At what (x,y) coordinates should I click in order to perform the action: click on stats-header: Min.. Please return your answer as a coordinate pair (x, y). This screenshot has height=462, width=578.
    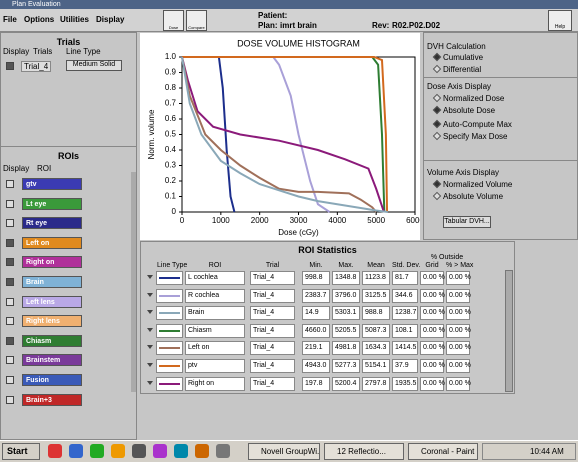
    Looking at the image, I should click on (316, 265).